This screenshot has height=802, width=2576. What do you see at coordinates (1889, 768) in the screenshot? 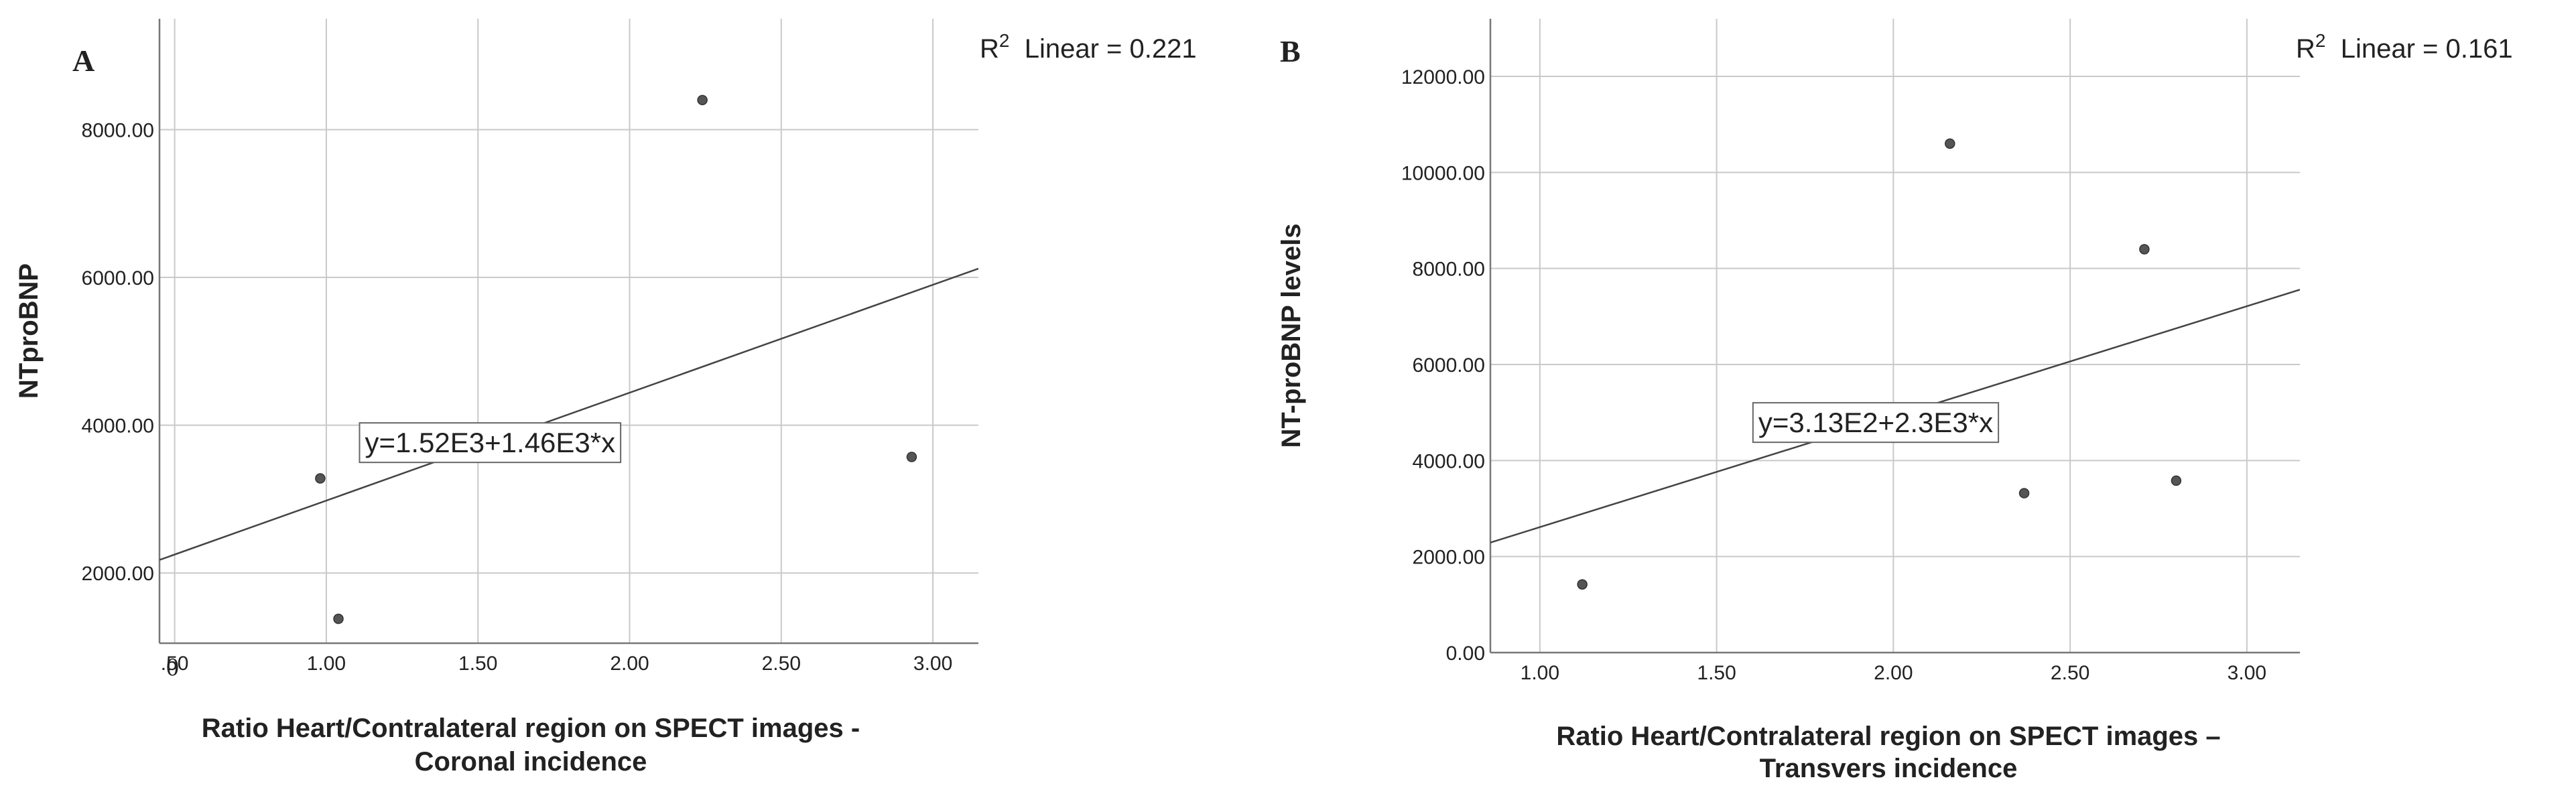
I see `x-axis-title-line2: Transvers incidence` at bounding box center [1889, 768].